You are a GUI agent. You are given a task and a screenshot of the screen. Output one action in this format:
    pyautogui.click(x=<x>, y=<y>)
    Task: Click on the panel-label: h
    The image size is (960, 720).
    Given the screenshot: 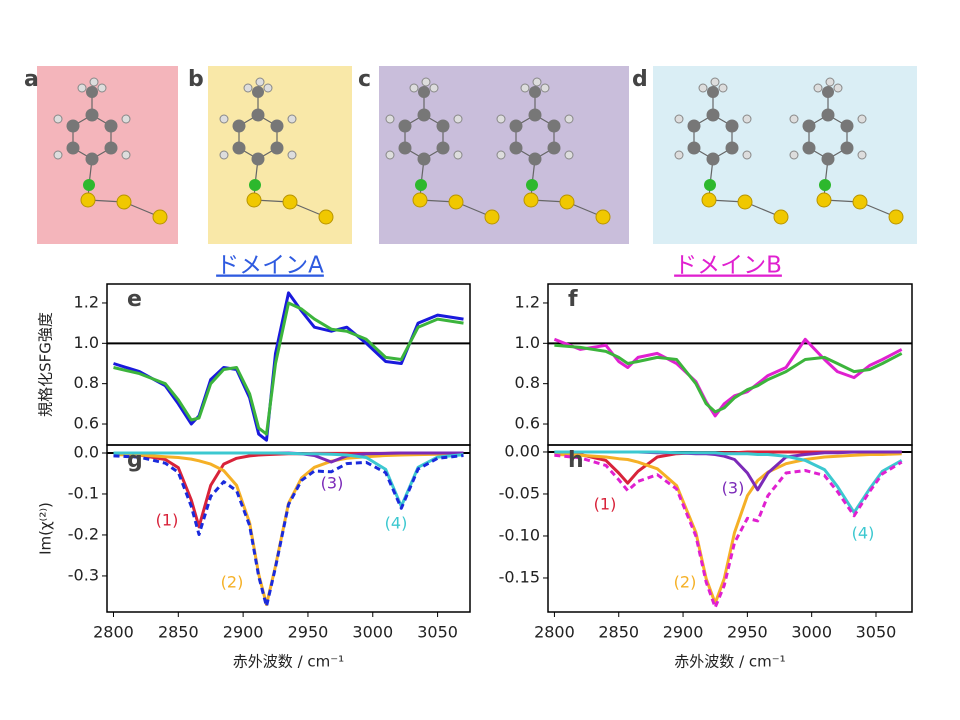 What is the action you would take?
    pyautogui.click(x=576, y=460)
    